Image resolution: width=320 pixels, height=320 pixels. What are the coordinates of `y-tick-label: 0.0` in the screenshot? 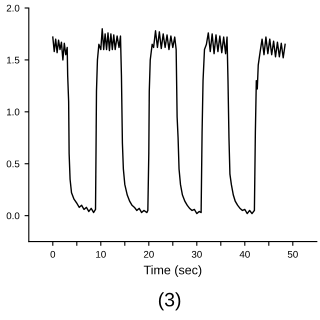 It's located at (13, 216).